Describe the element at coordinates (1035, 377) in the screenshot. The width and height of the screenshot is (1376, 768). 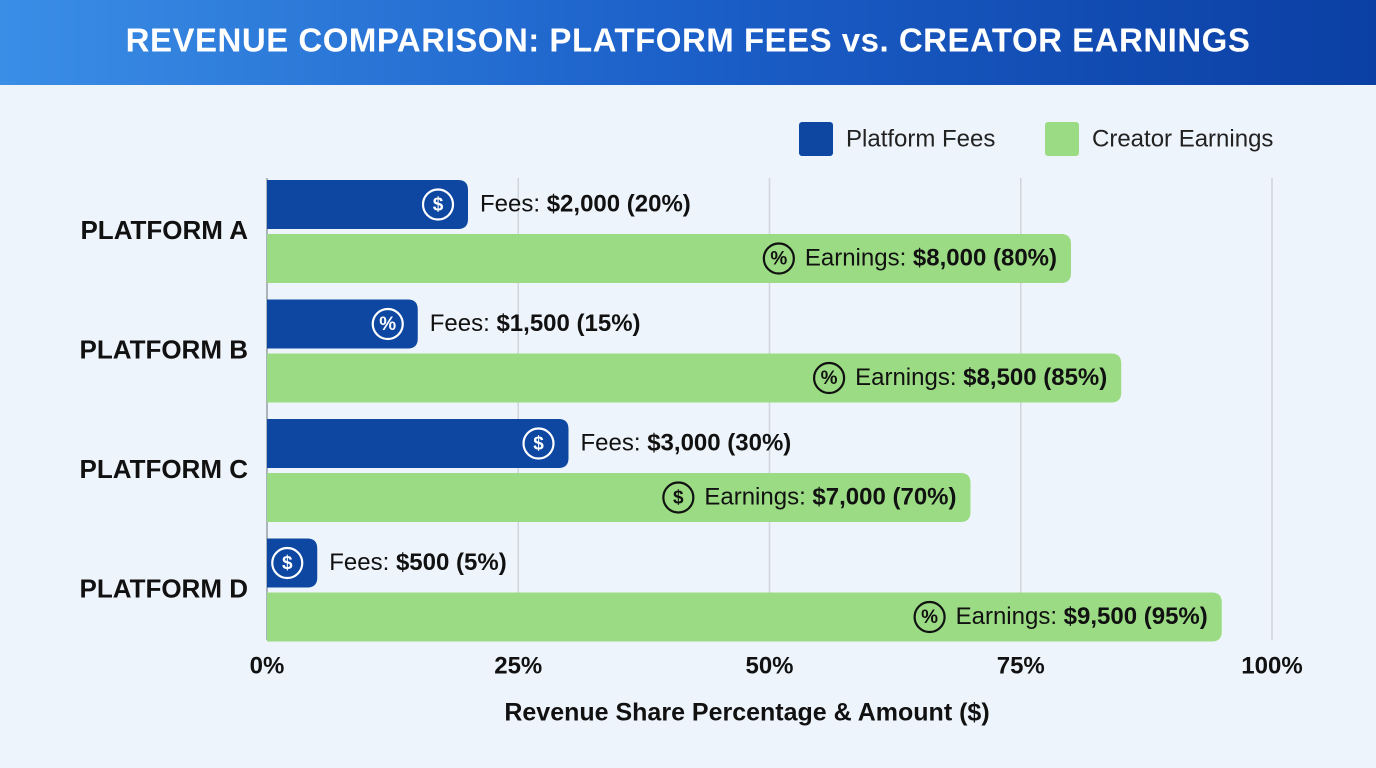
I see `value-label-amount: $8,500 (85%)` at that location.